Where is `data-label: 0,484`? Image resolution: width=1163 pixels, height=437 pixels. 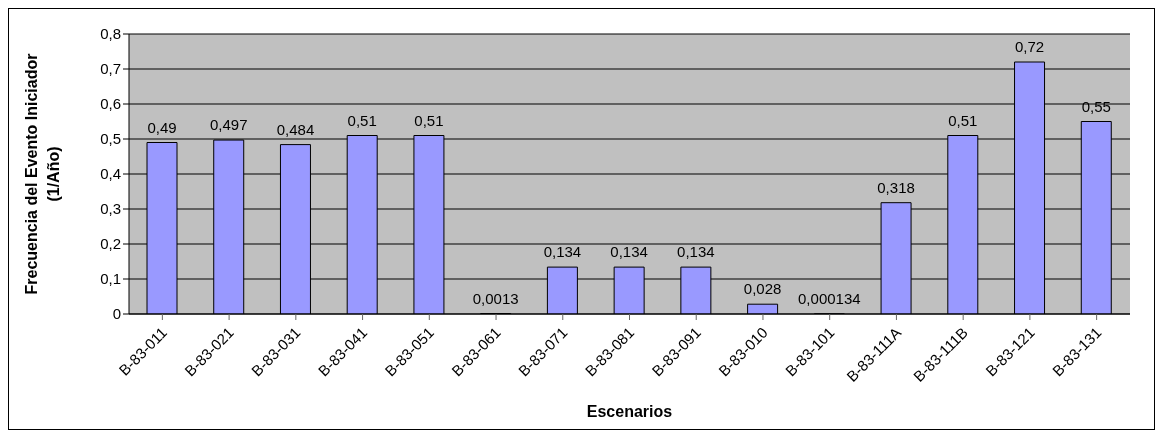
data-label: 0,484 is located at coordinates (295, 129).